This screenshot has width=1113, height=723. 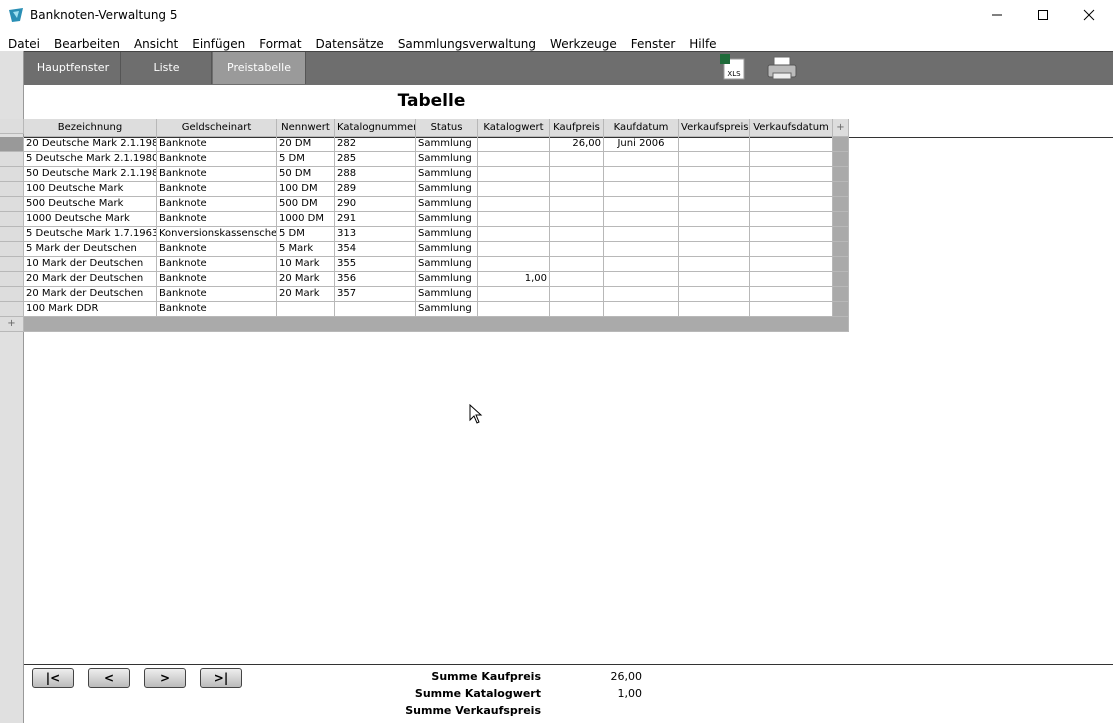 I want to click on print-icon, so click(x=782, y=68).